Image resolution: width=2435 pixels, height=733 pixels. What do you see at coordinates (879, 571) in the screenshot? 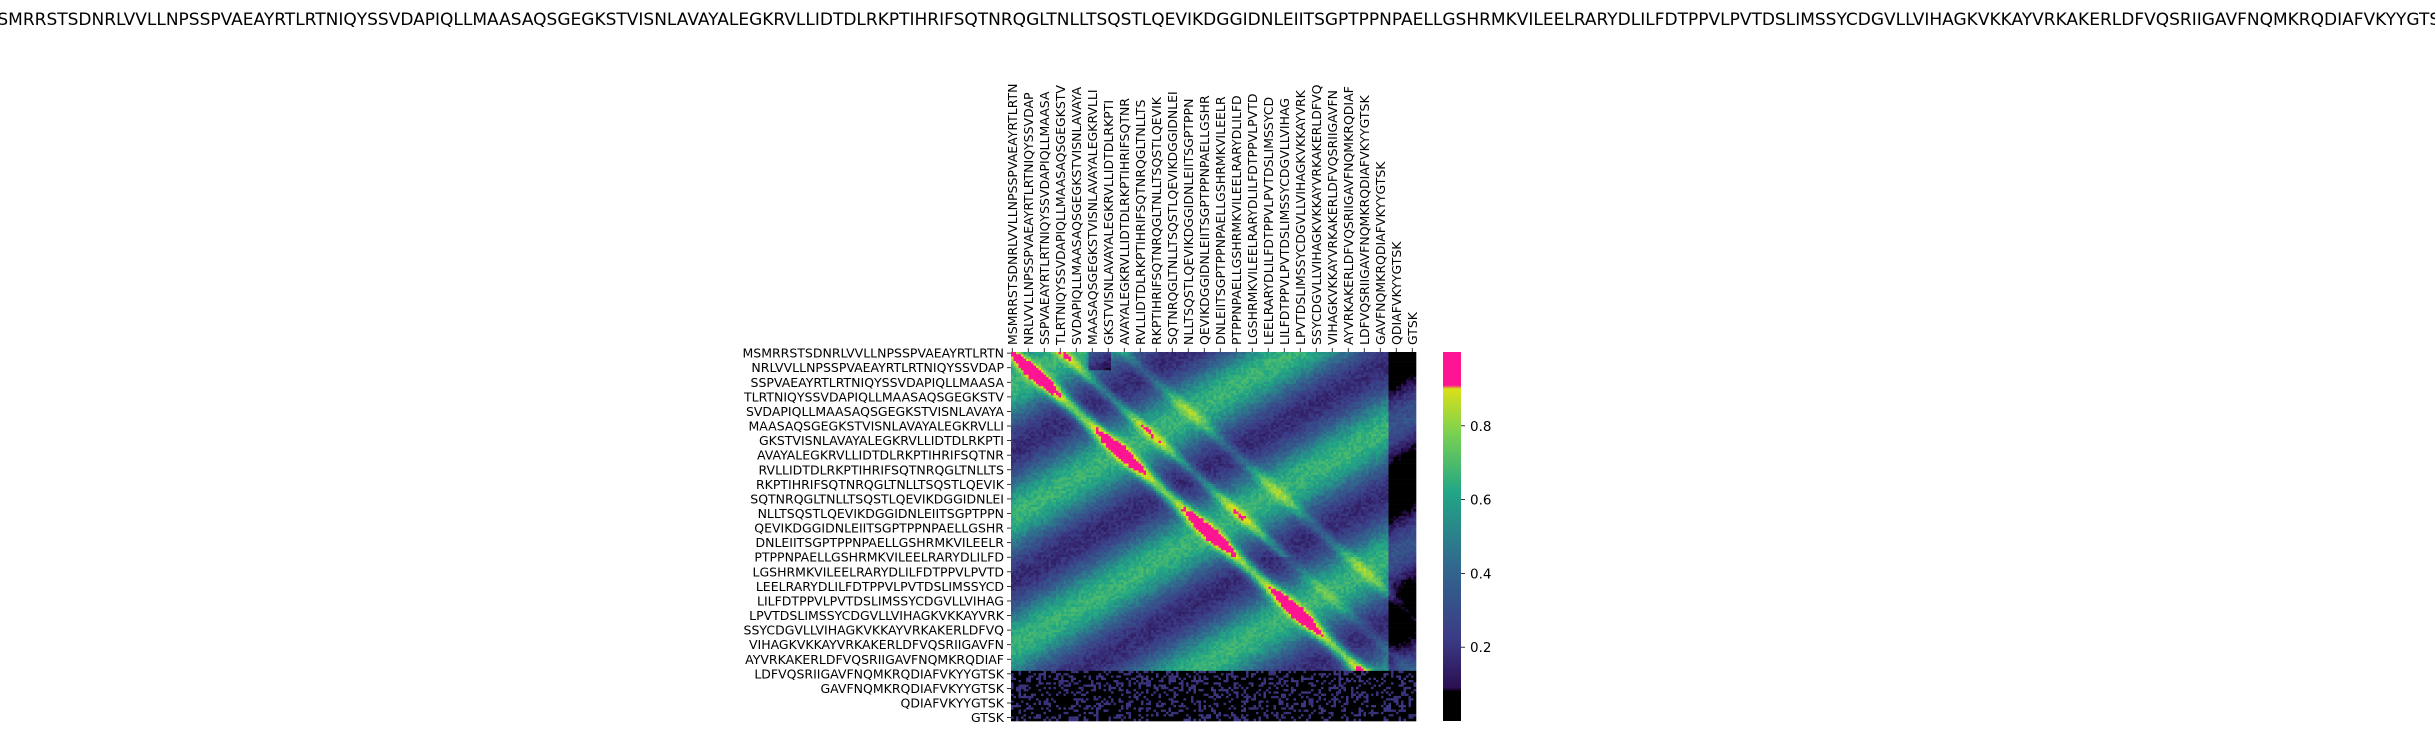
I see `y-tick-label: LGSHRMKVILEELRARYDLILFDTPPVLPVTD` at bounding box center [879, 571].